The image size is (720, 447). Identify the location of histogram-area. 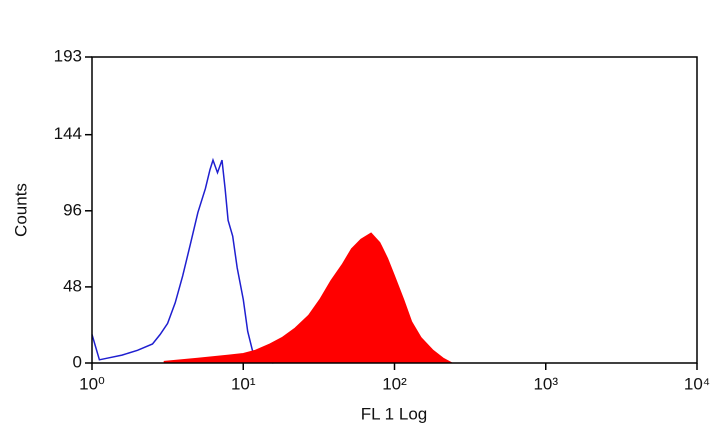
(308, 298).